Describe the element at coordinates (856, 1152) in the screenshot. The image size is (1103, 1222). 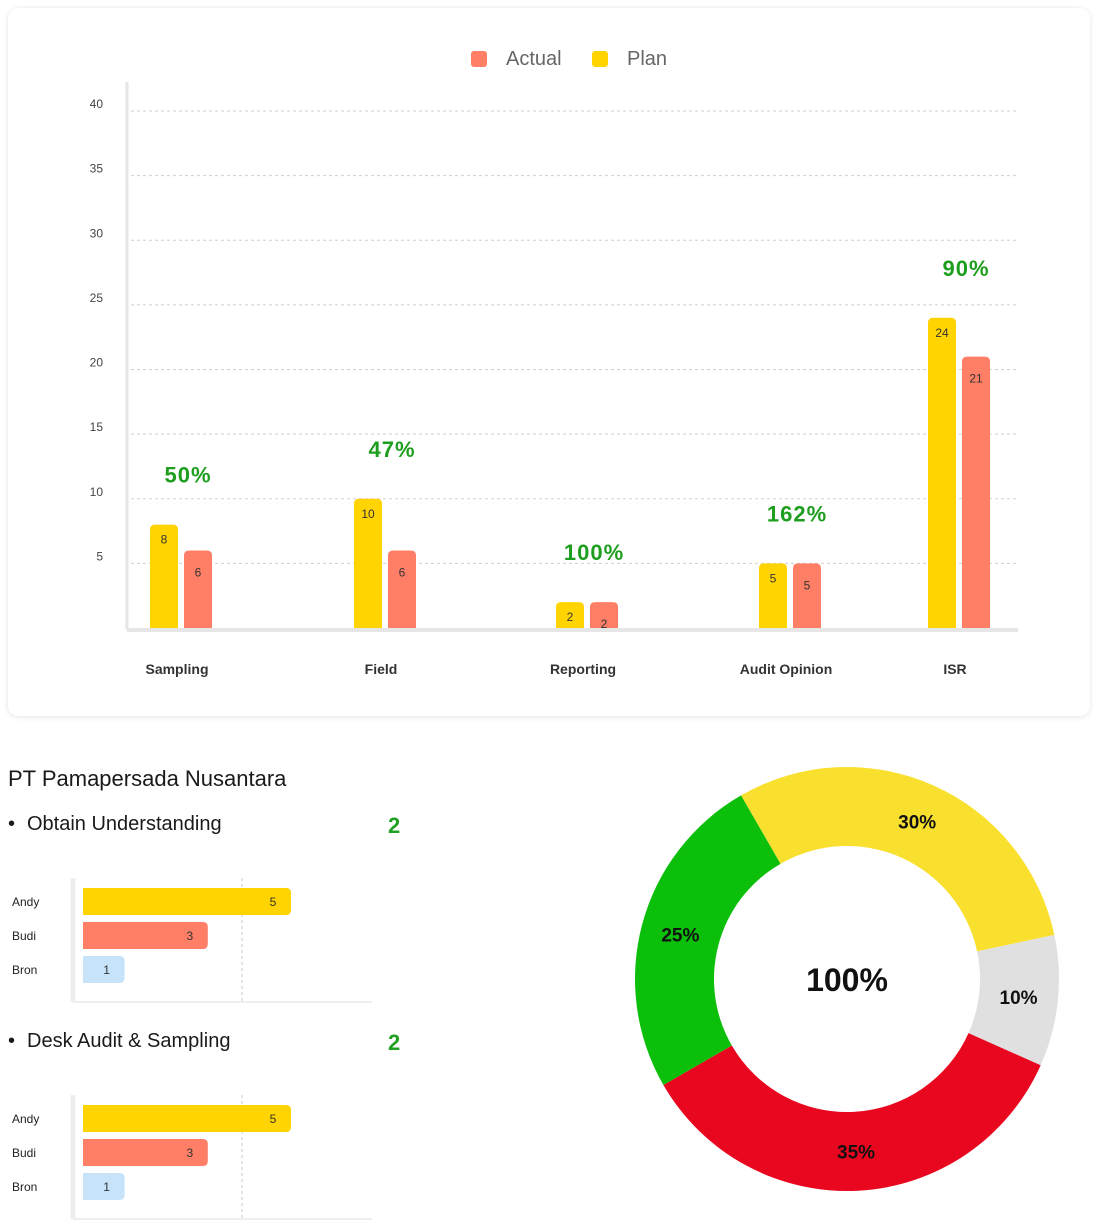
I see `donut-slice-label: 35%` at that location.